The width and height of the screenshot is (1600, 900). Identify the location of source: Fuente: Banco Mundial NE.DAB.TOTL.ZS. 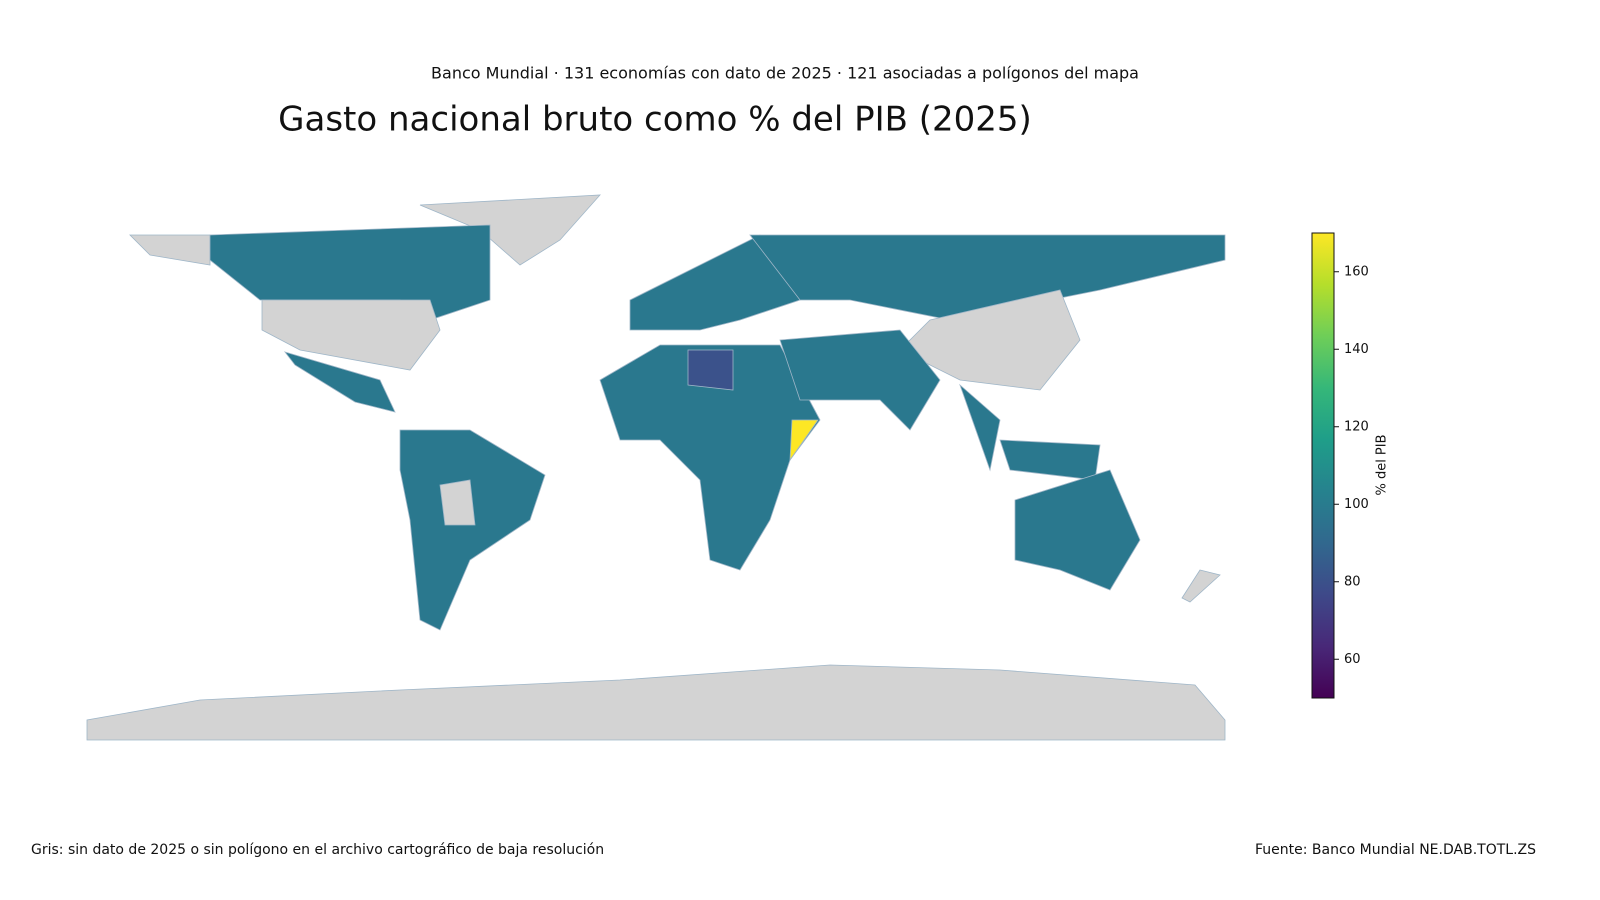
(1395, 850).